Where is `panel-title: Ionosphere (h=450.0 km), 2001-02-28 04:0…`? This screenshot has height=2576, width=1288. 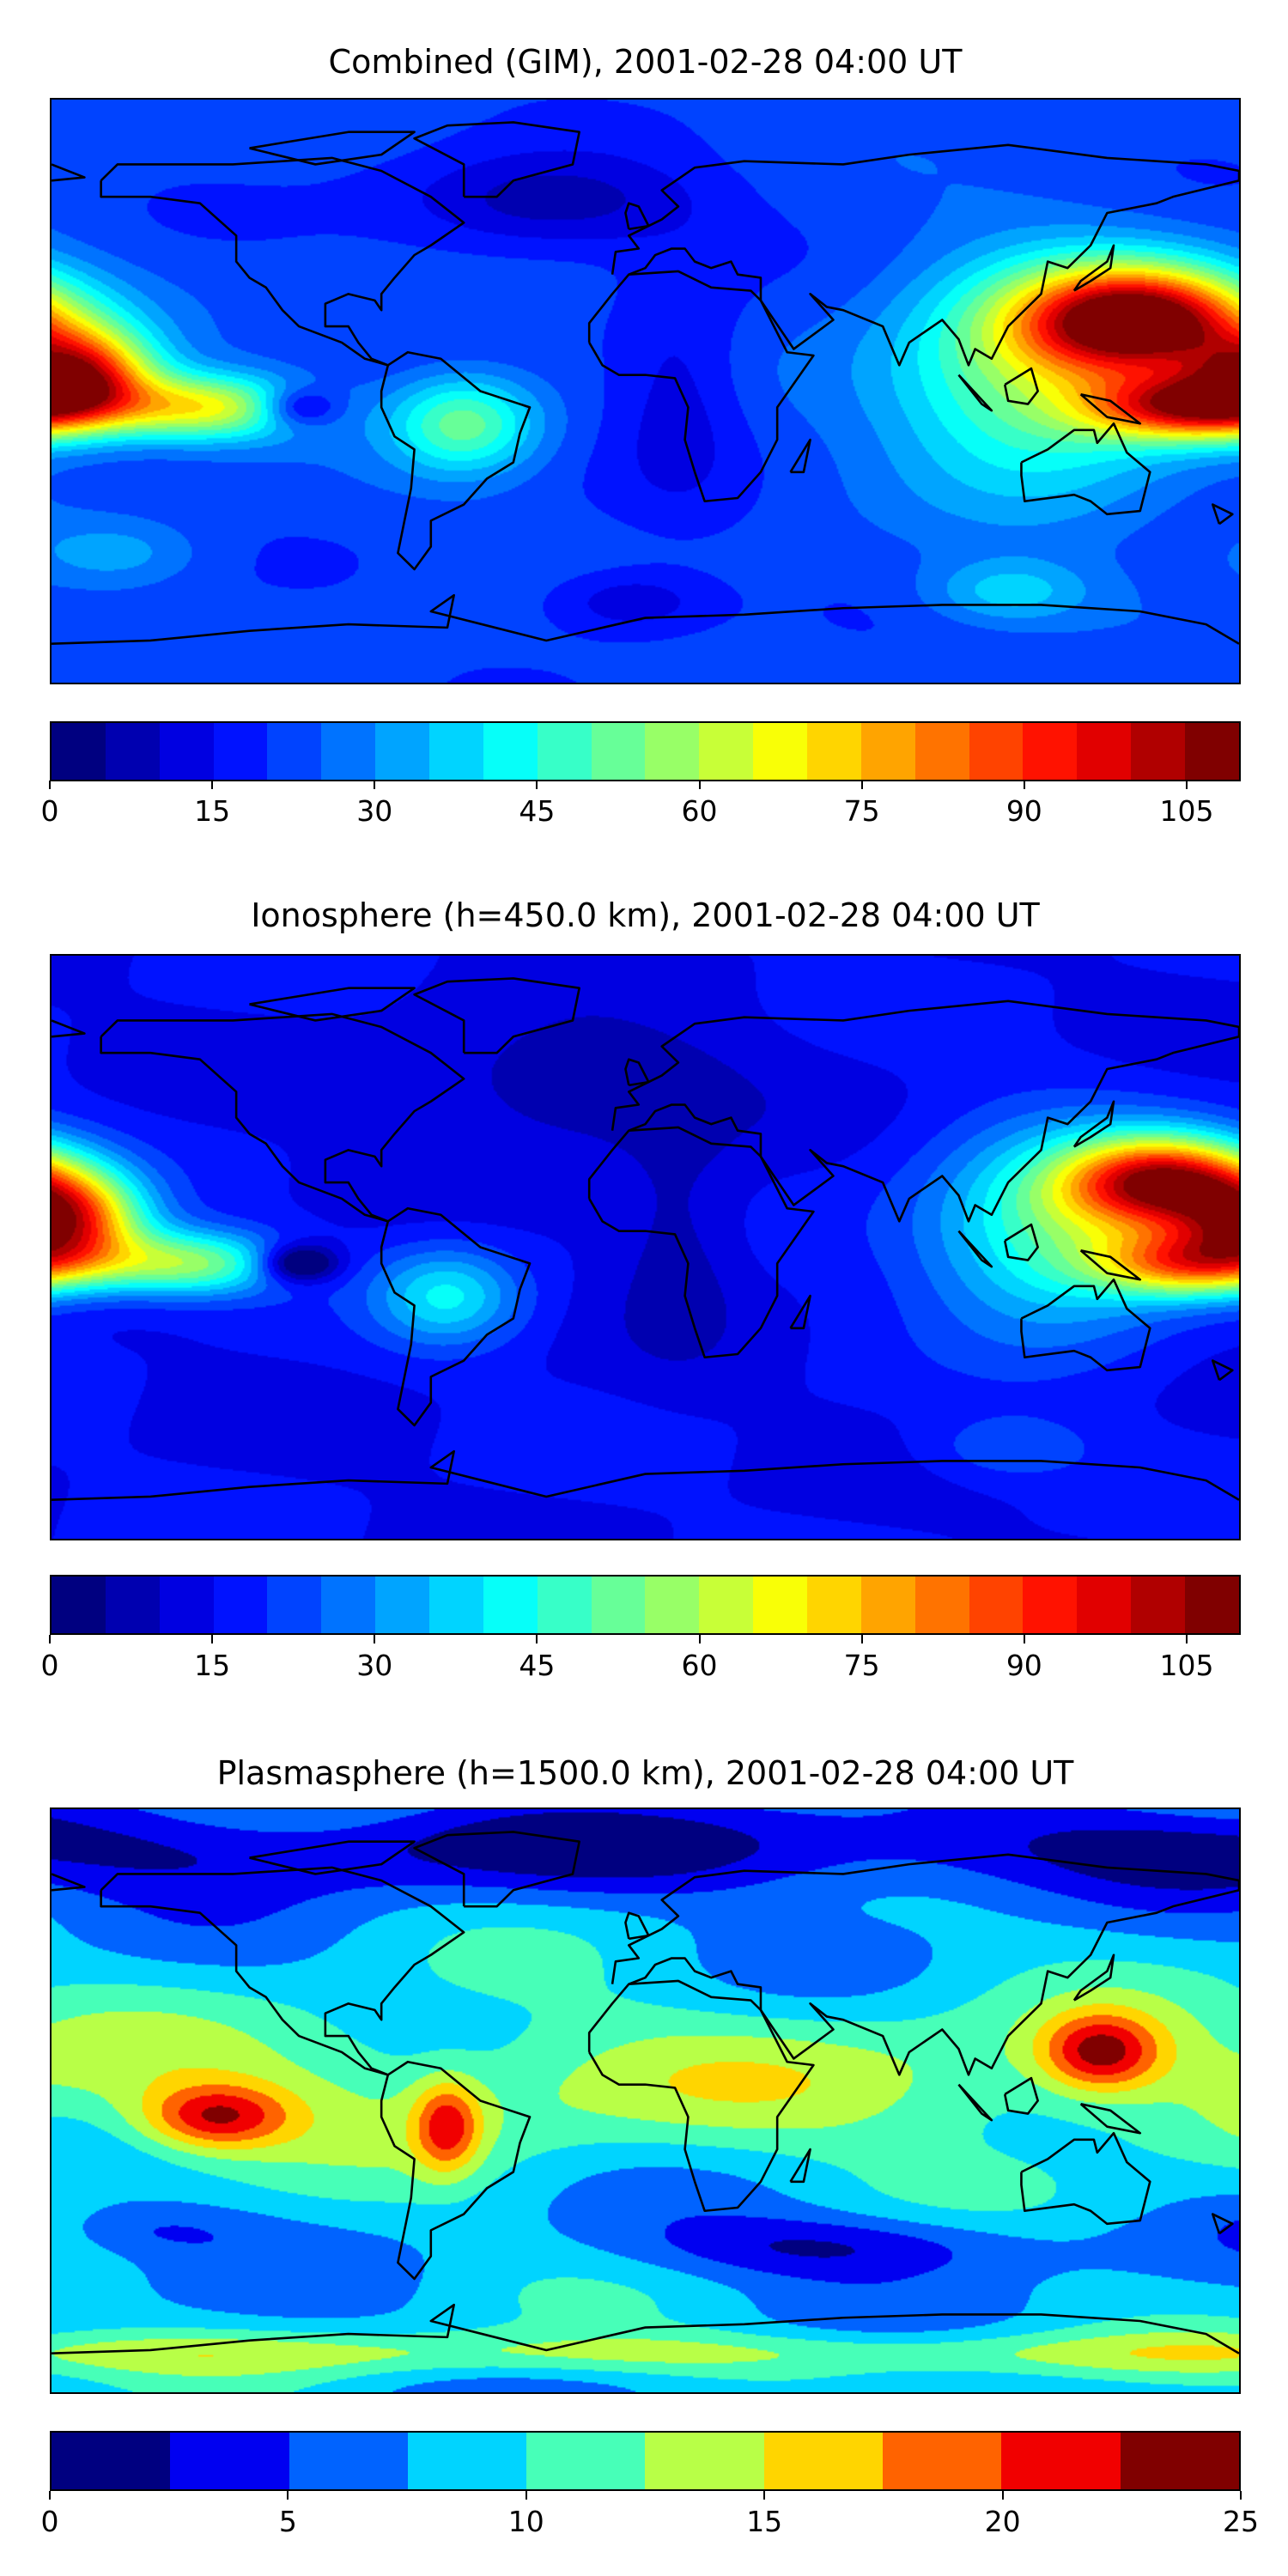 panel-title: Ionosphere (h=450.0 km), 2001-02-28 04:0… is located at coordinates (645, 915).